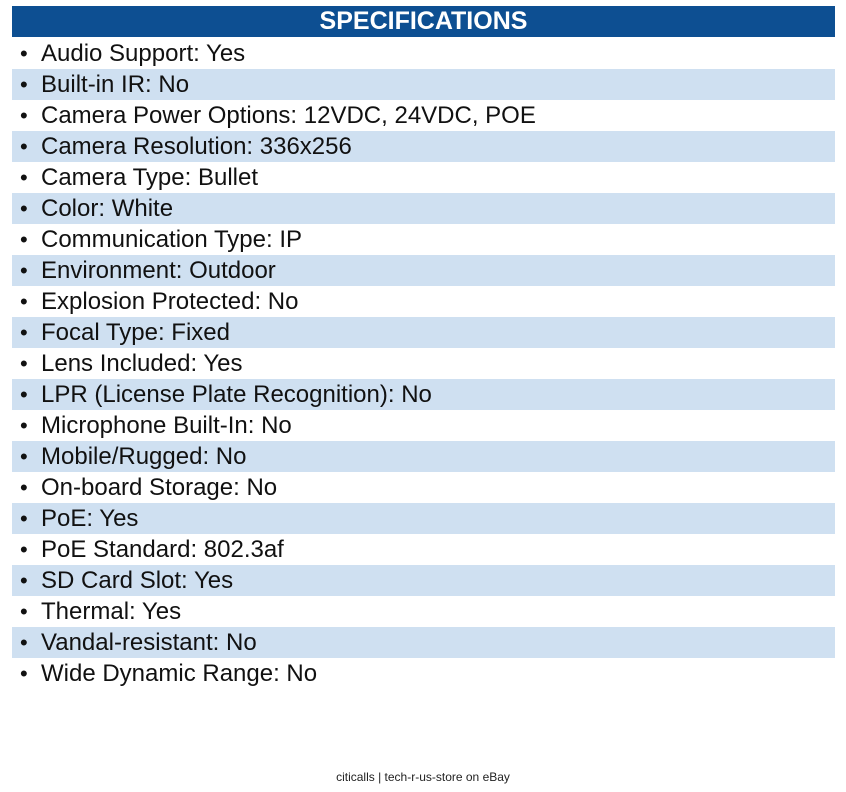  Describe the element at coordinates (423, 53) in the screenshot. I see `spec-row-audio-support: • Audio Support: Yes` at that location.